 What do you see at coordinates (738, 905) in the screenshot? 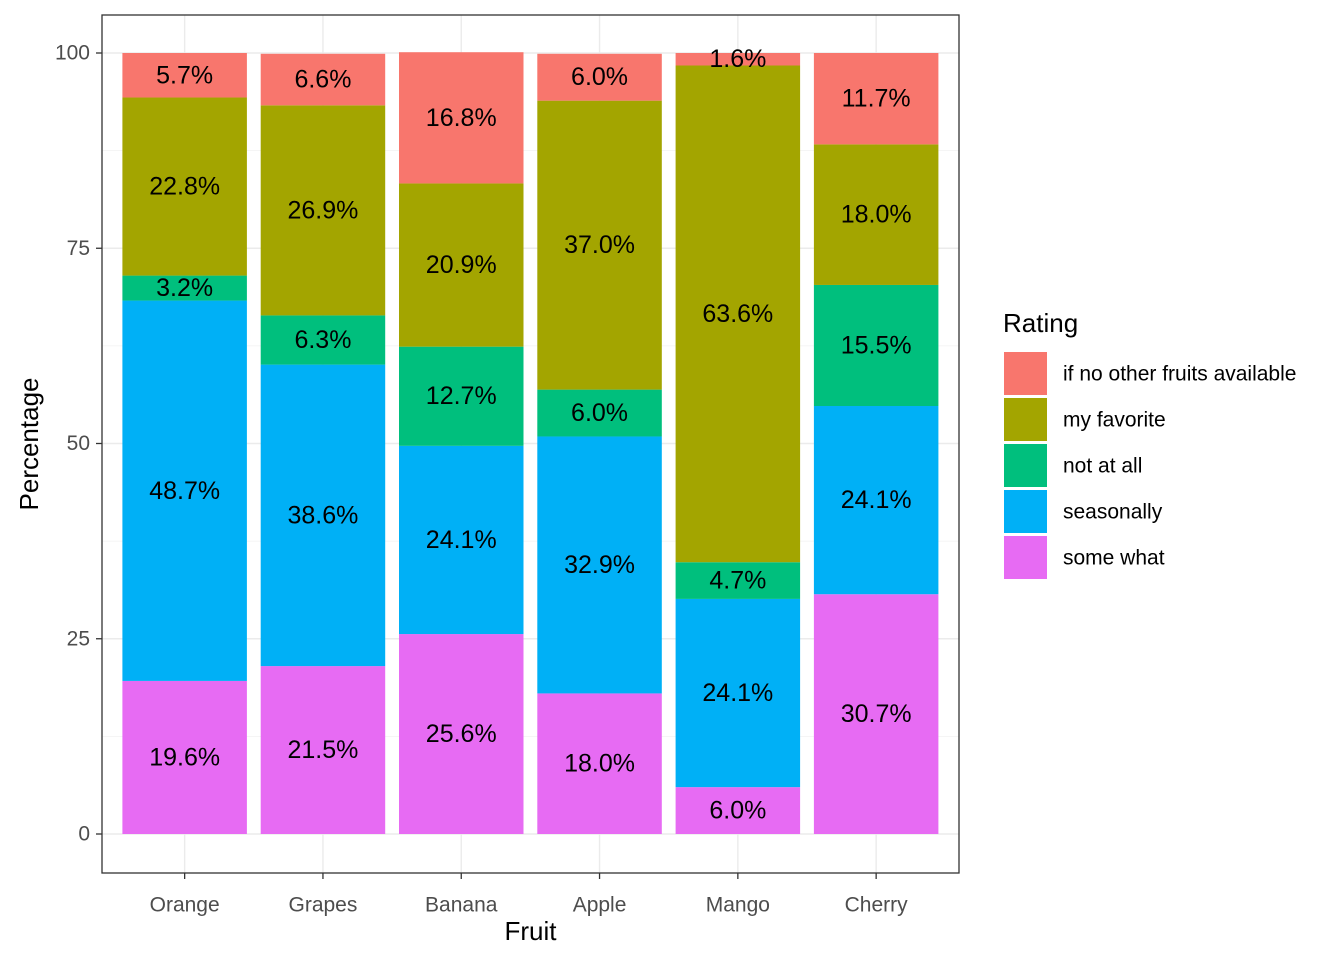
I see `x-tick-label: Mango` at bounding box center [738, 905].